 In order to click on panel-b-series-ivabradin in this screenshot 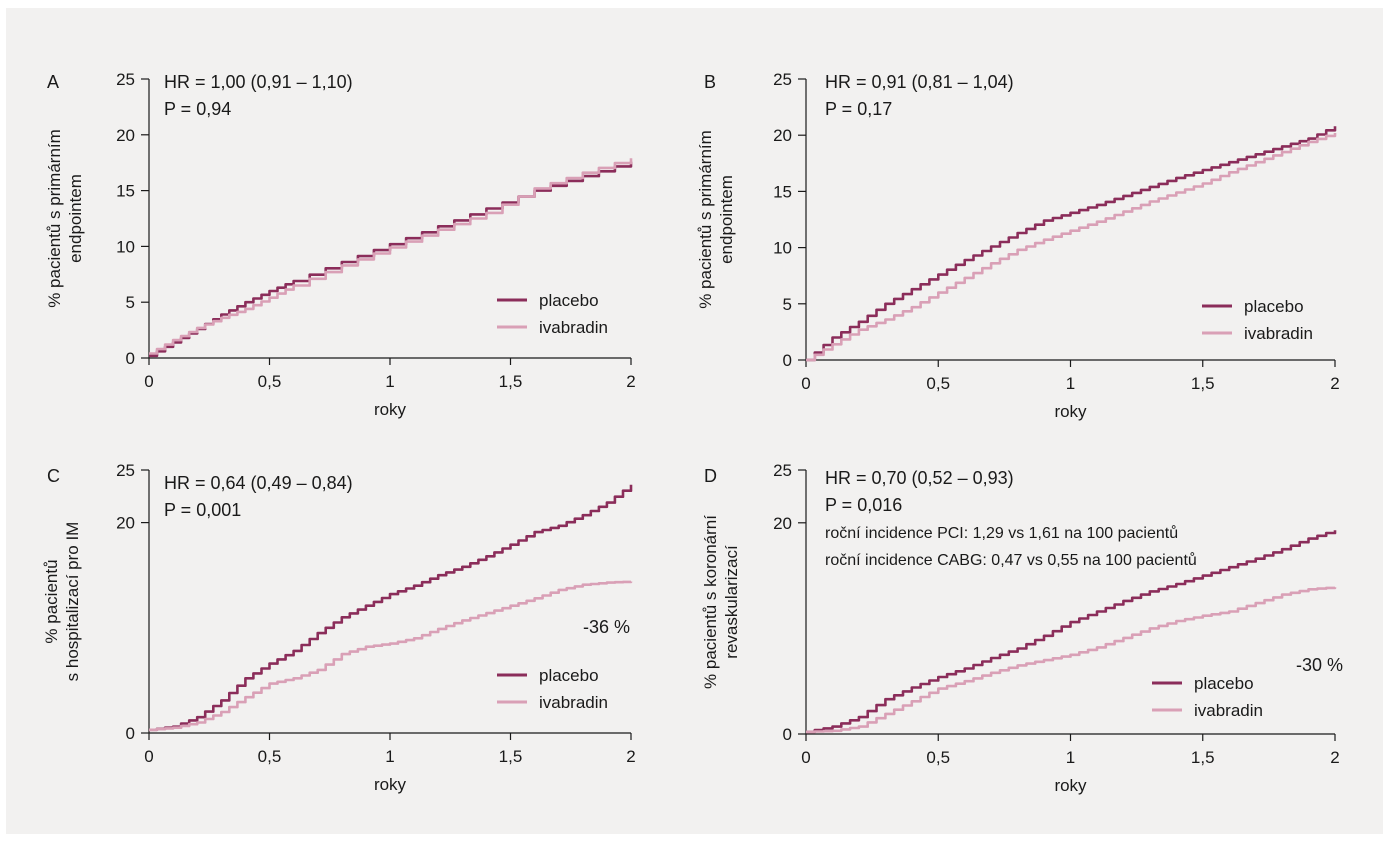, I will do `click(1071, 247)`.